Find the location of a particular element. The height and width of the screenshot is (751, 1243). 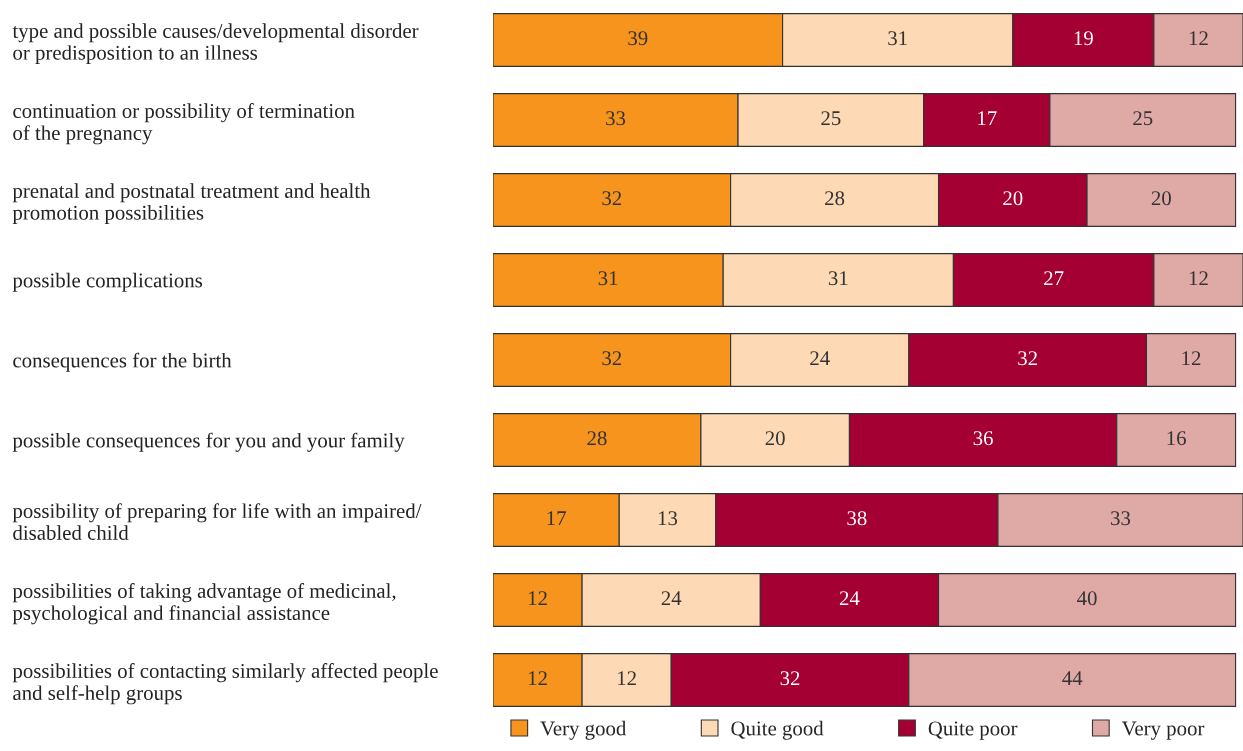

y-tick-label: possibility of preparing for life with an impaired/ disabled child is located at coordinates (217, 521).